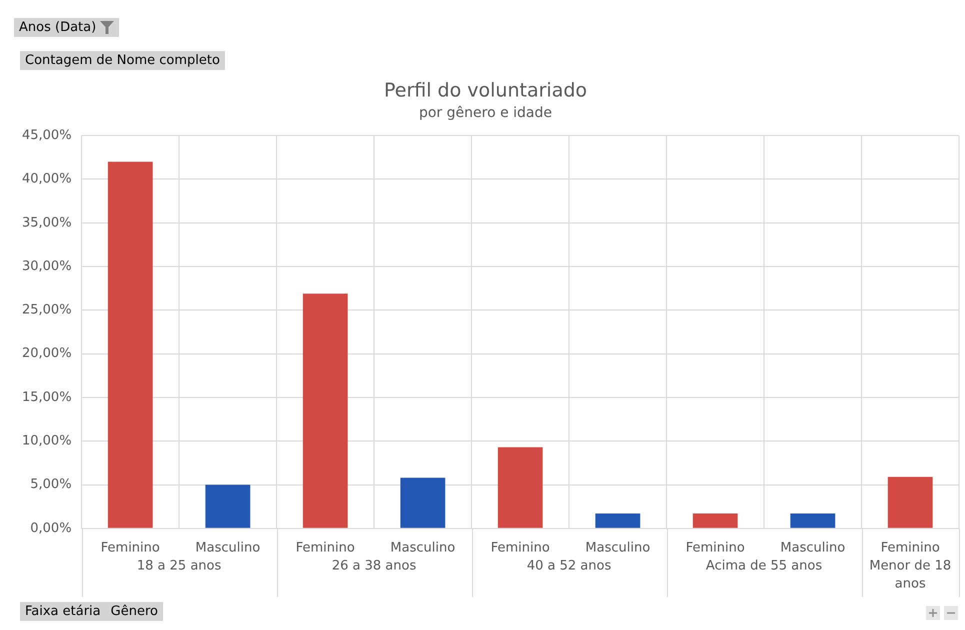 This screenshot has width=965, height=630. I want to click on y-tick-label: 30,00%, so click(47, 266).